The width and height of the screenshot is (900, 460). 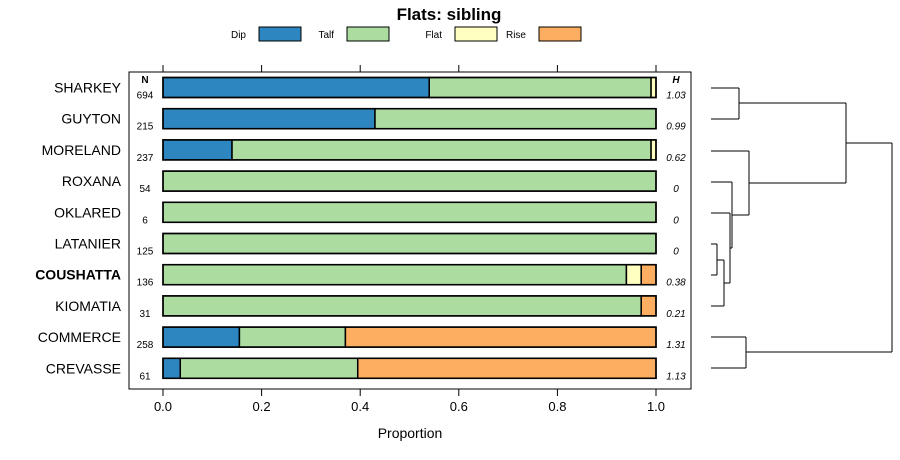 I want to click on row-label-latanier: LATANIER, so click(x=88, y=244).